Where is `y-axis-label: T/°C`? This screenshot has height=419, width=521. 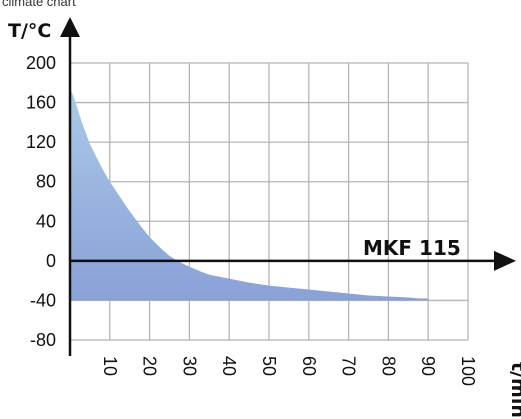 y-axis-label: T/°C is located at coordinates (29, 31).